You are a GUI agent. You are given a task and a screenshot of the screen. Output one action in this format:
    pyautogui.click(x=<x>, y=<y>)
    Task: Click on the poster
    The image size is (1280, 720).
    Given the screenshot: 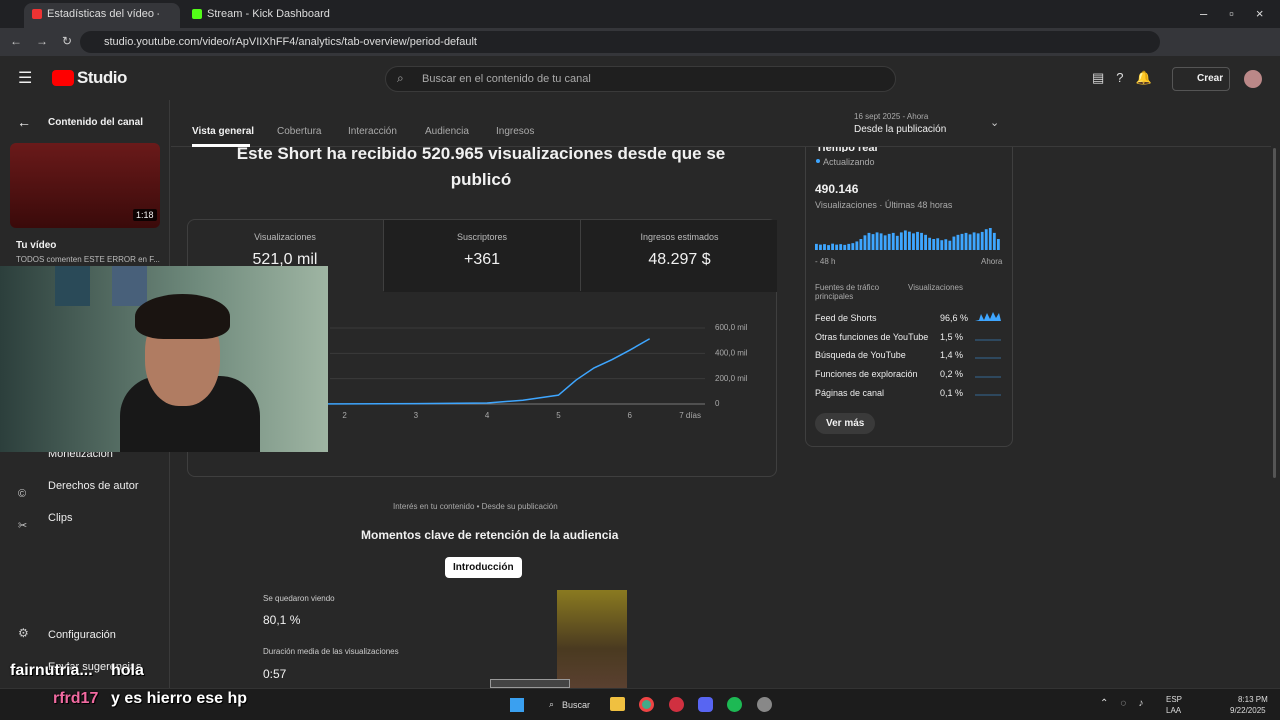 What is the action you would take?
    pyautogui.click(x=129, y=286)
    